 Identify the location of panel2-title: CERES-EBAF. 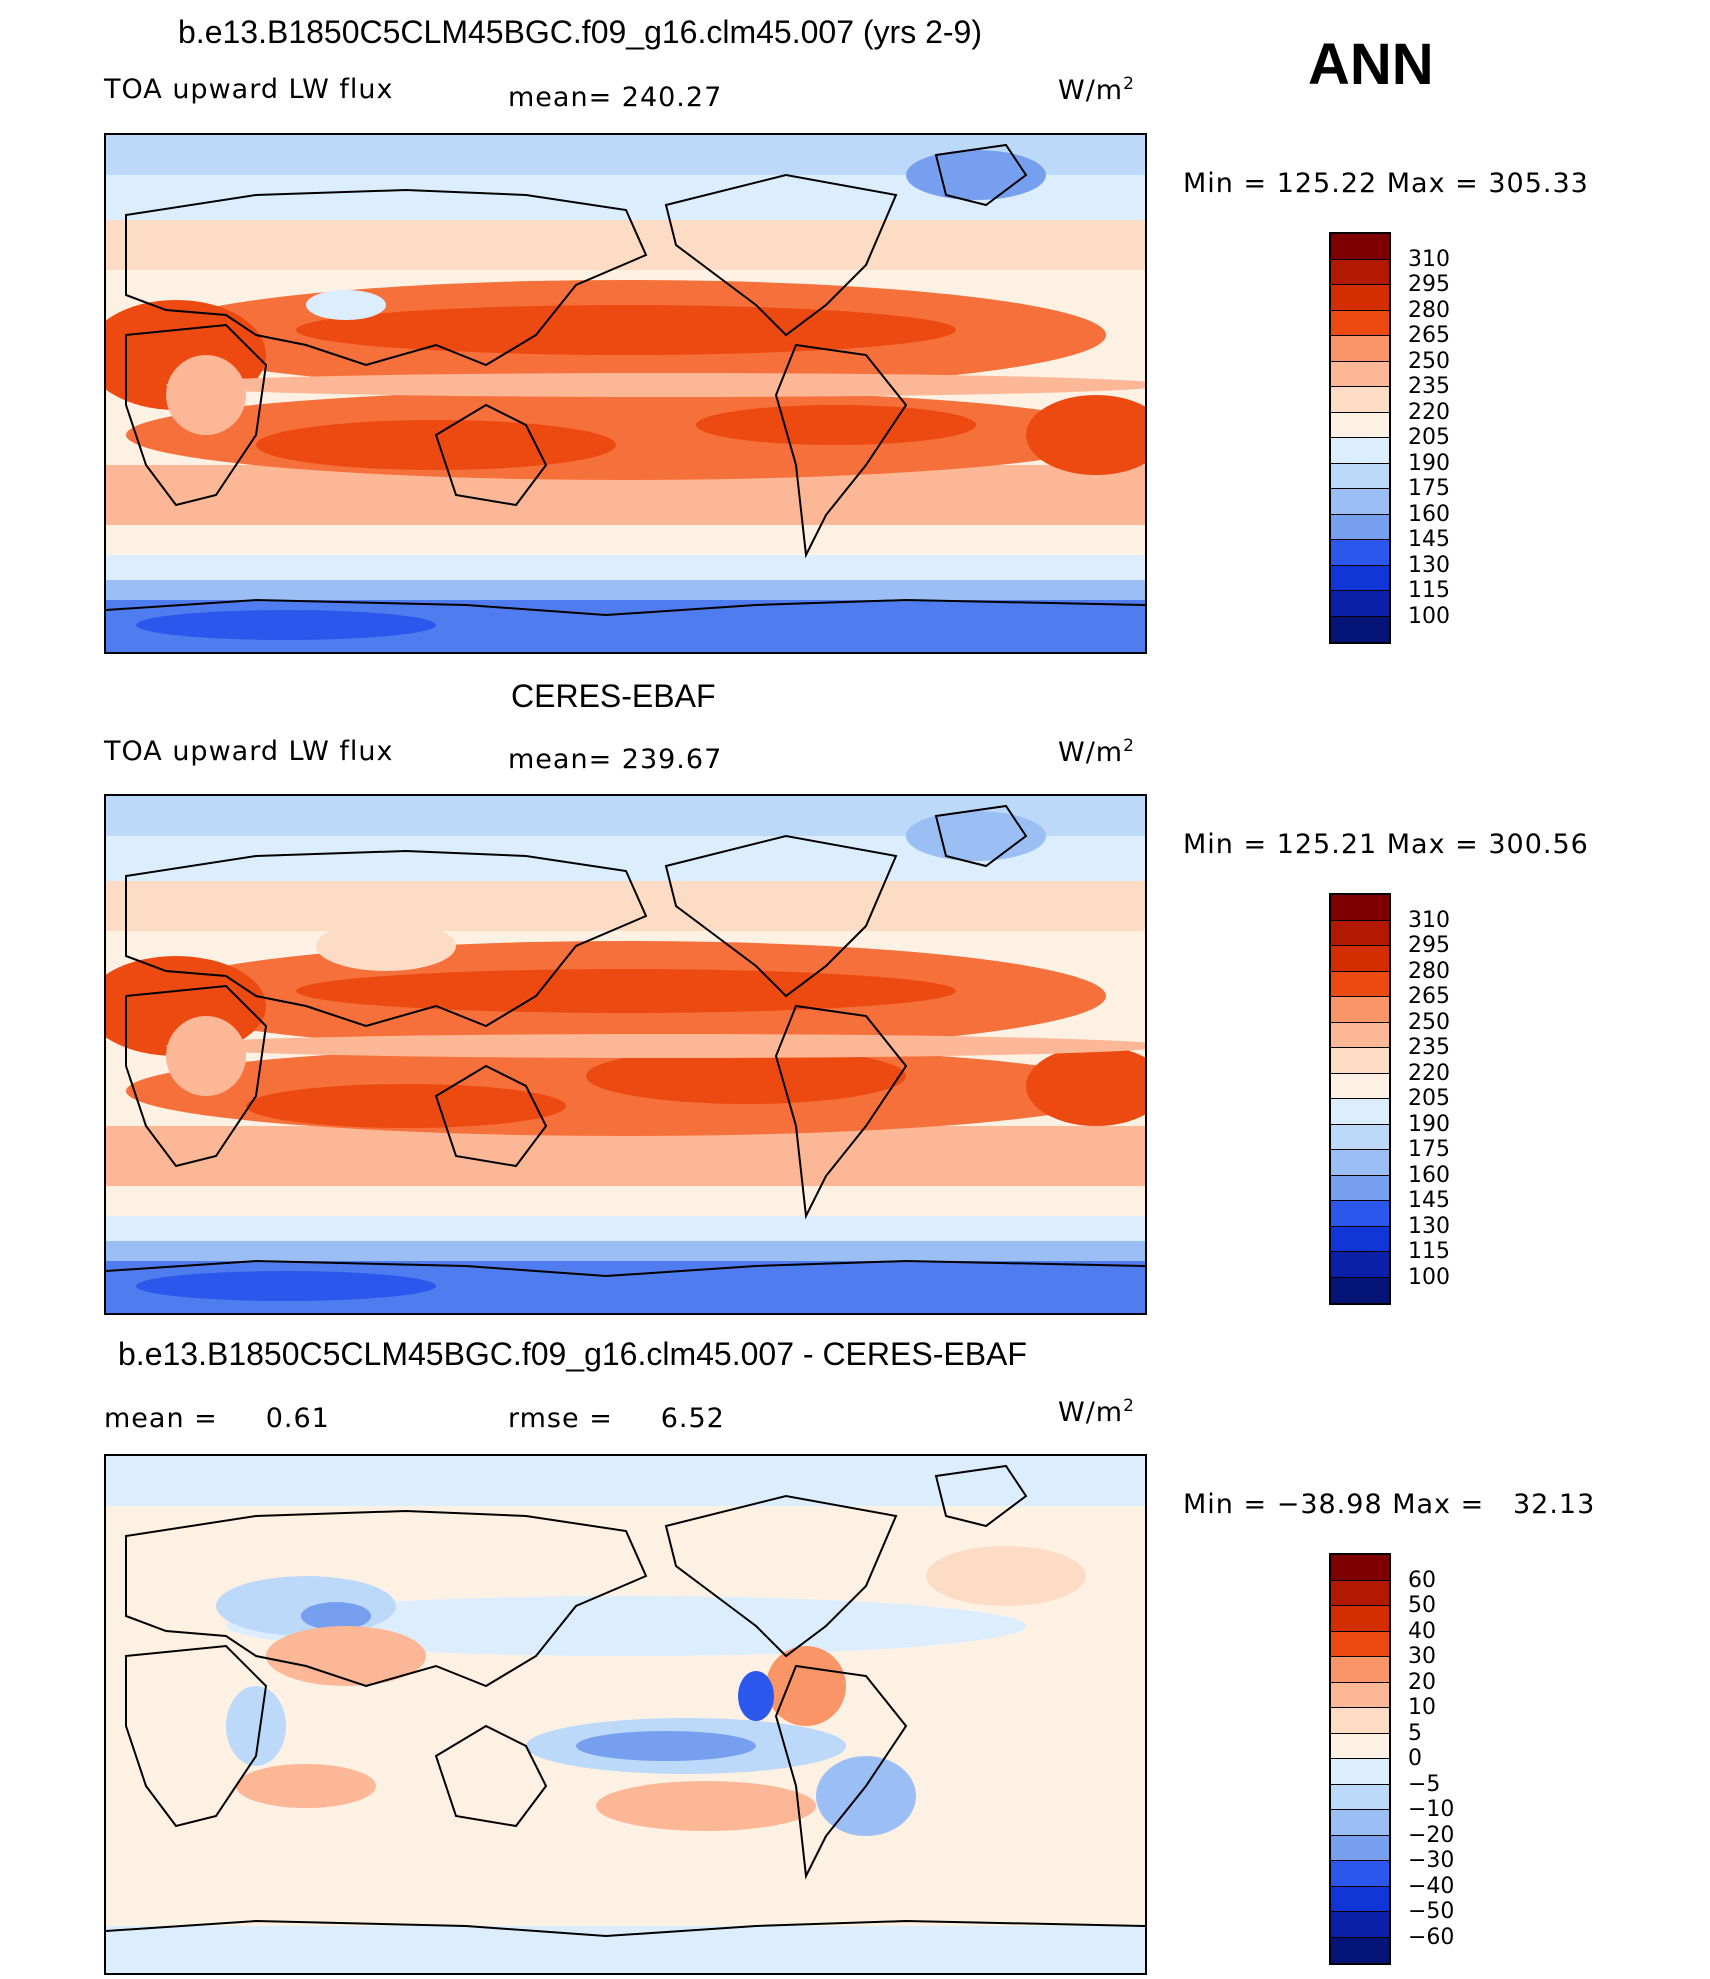
(613, 696).